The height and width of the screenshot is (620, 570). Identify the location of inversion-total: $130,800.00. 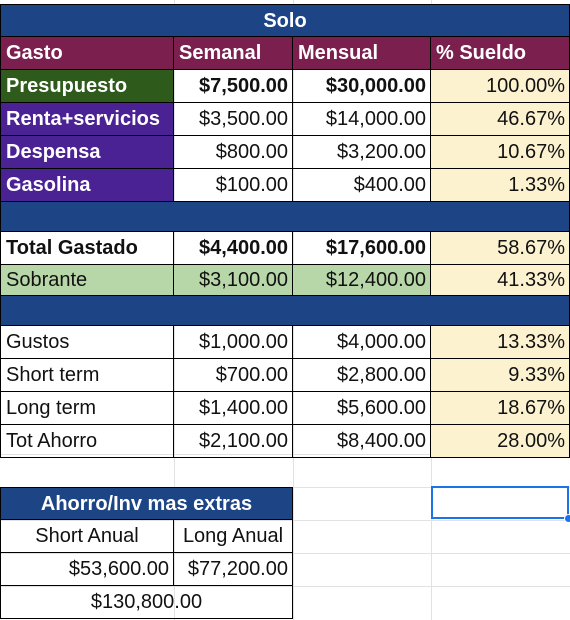
(146, 602).